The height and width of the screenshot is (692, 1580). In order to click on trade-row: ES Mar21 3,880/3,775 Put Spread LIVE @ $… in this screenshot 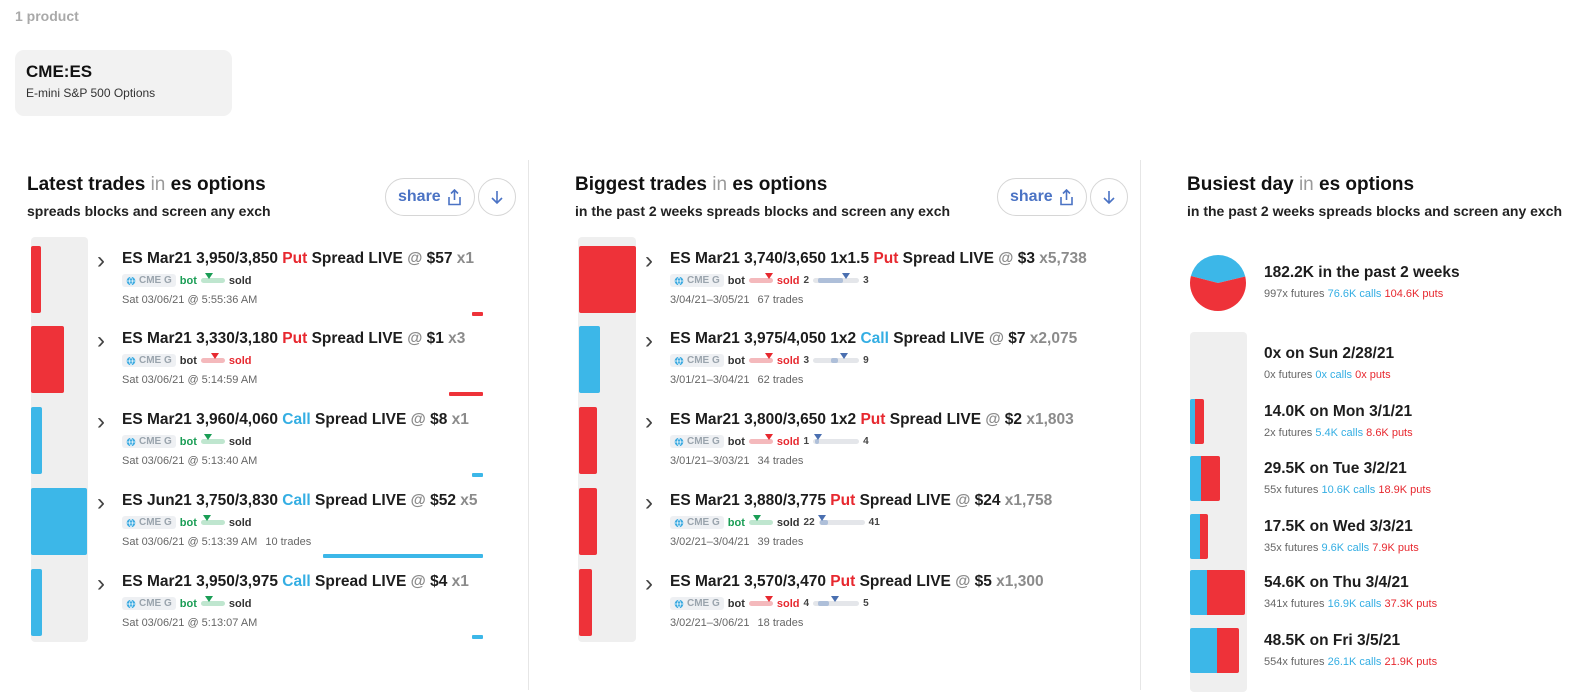, I will do `click(861, 520)`.